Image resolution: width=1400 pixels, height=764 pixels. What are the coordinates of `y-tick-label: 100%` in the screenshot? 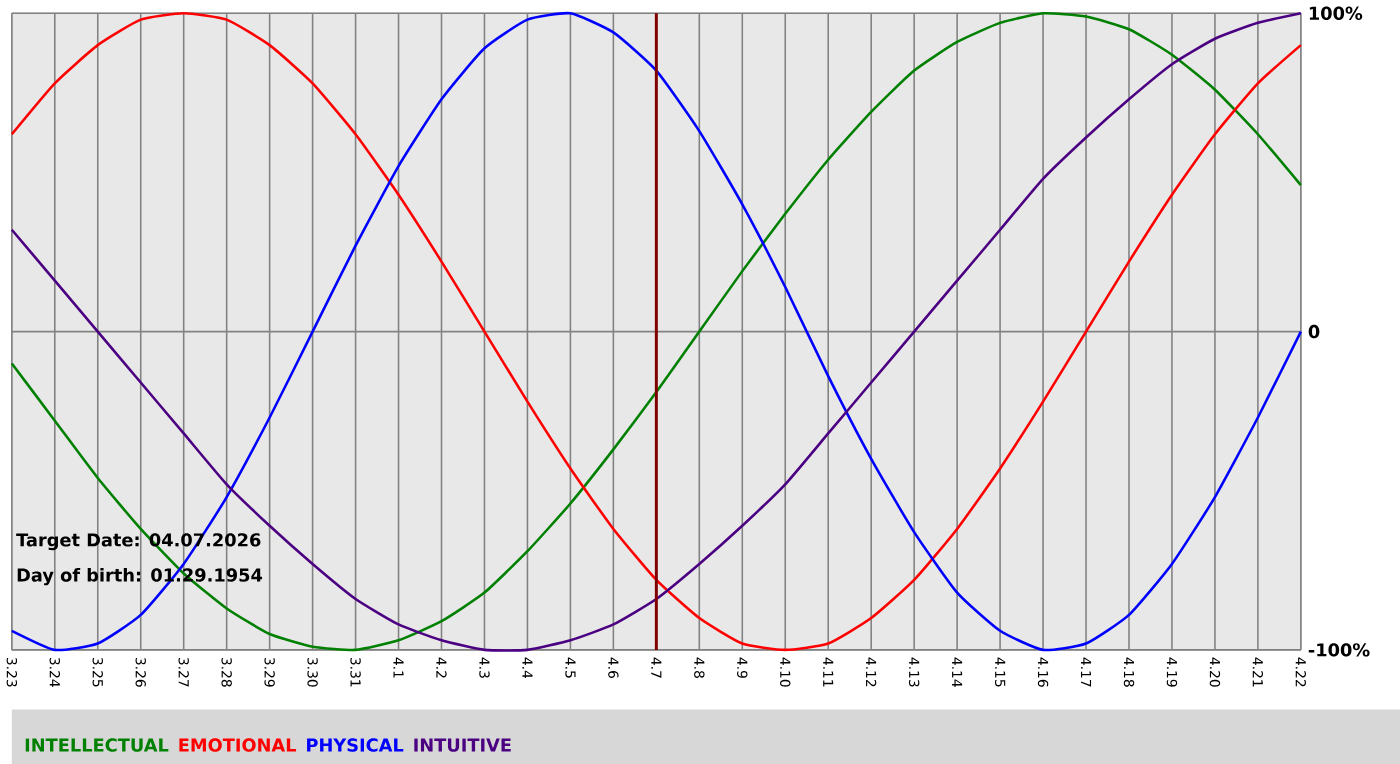 It's located at (1336, 13).